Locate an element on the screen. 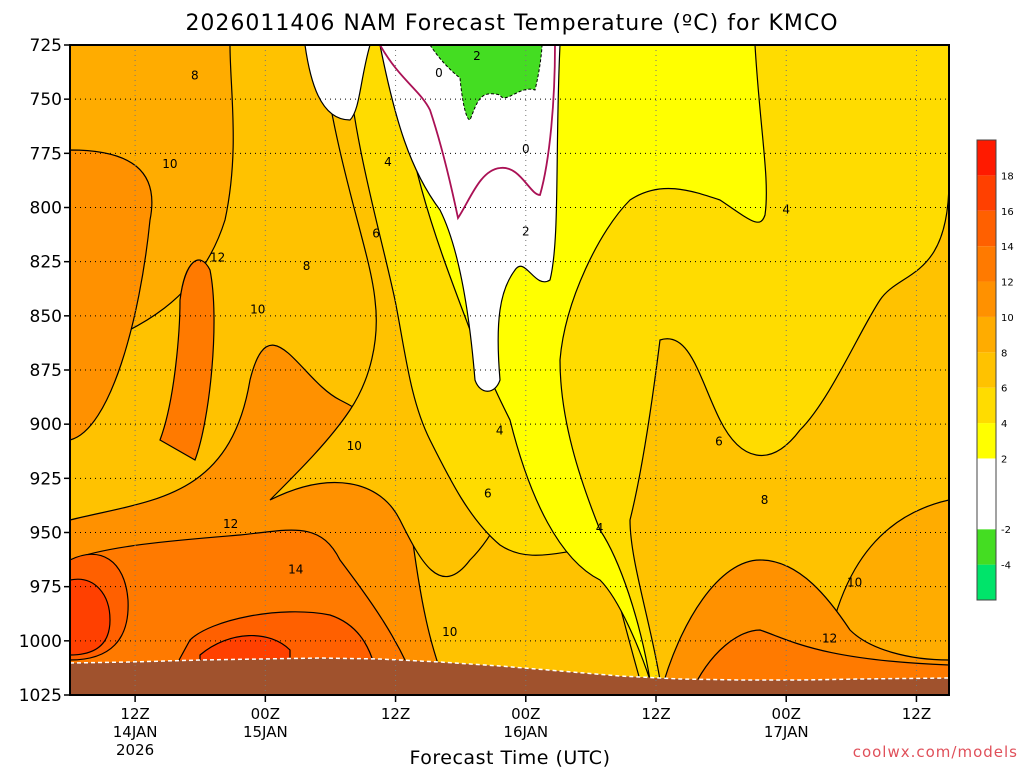 Image resolution: width=1024 pixels, height=768 pixels. colorbar-tick-label: -2 is located at coordinates (1006, 530).